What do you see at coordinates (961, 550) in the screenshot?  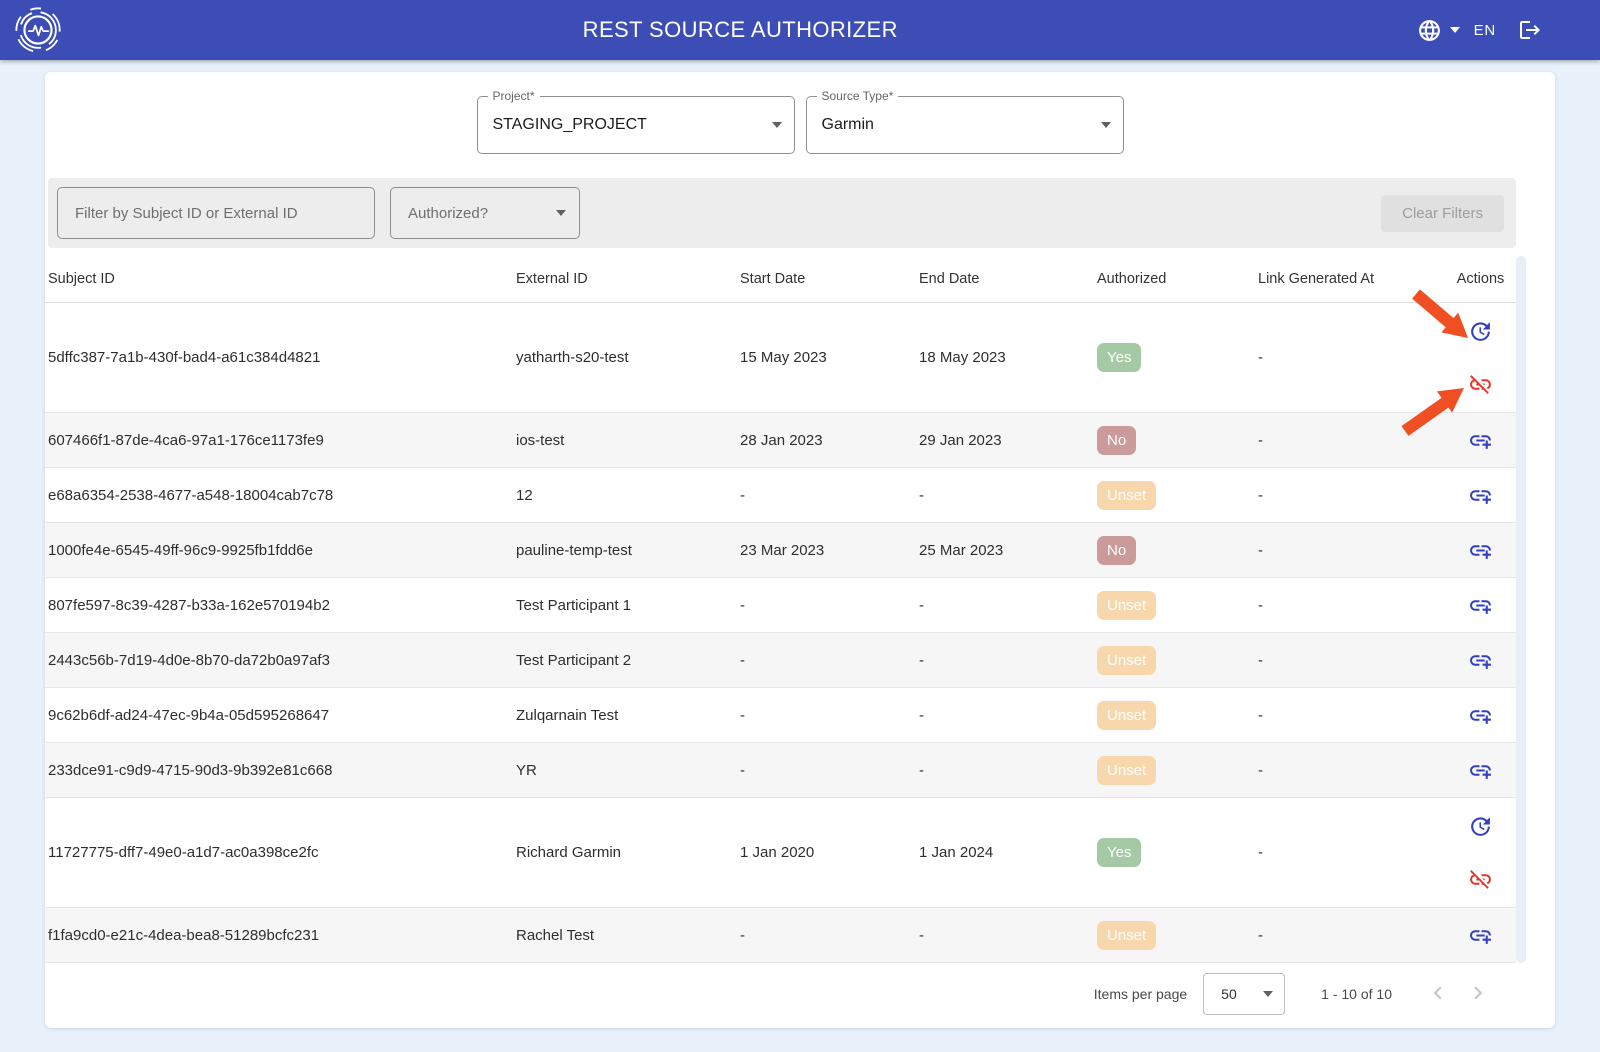 I see `end-date-cell: 25 Mar 2023` at bounding box center [961, 550].